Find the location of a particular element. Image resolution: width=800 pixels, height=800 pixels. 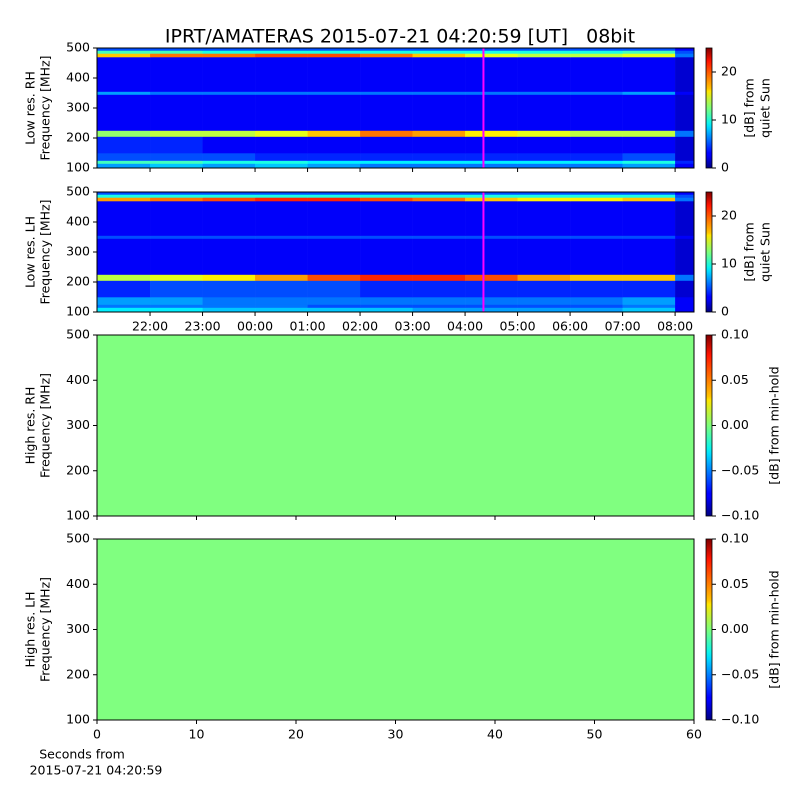

x-tick-label: 01:00 is located at coordinates (308, 326).